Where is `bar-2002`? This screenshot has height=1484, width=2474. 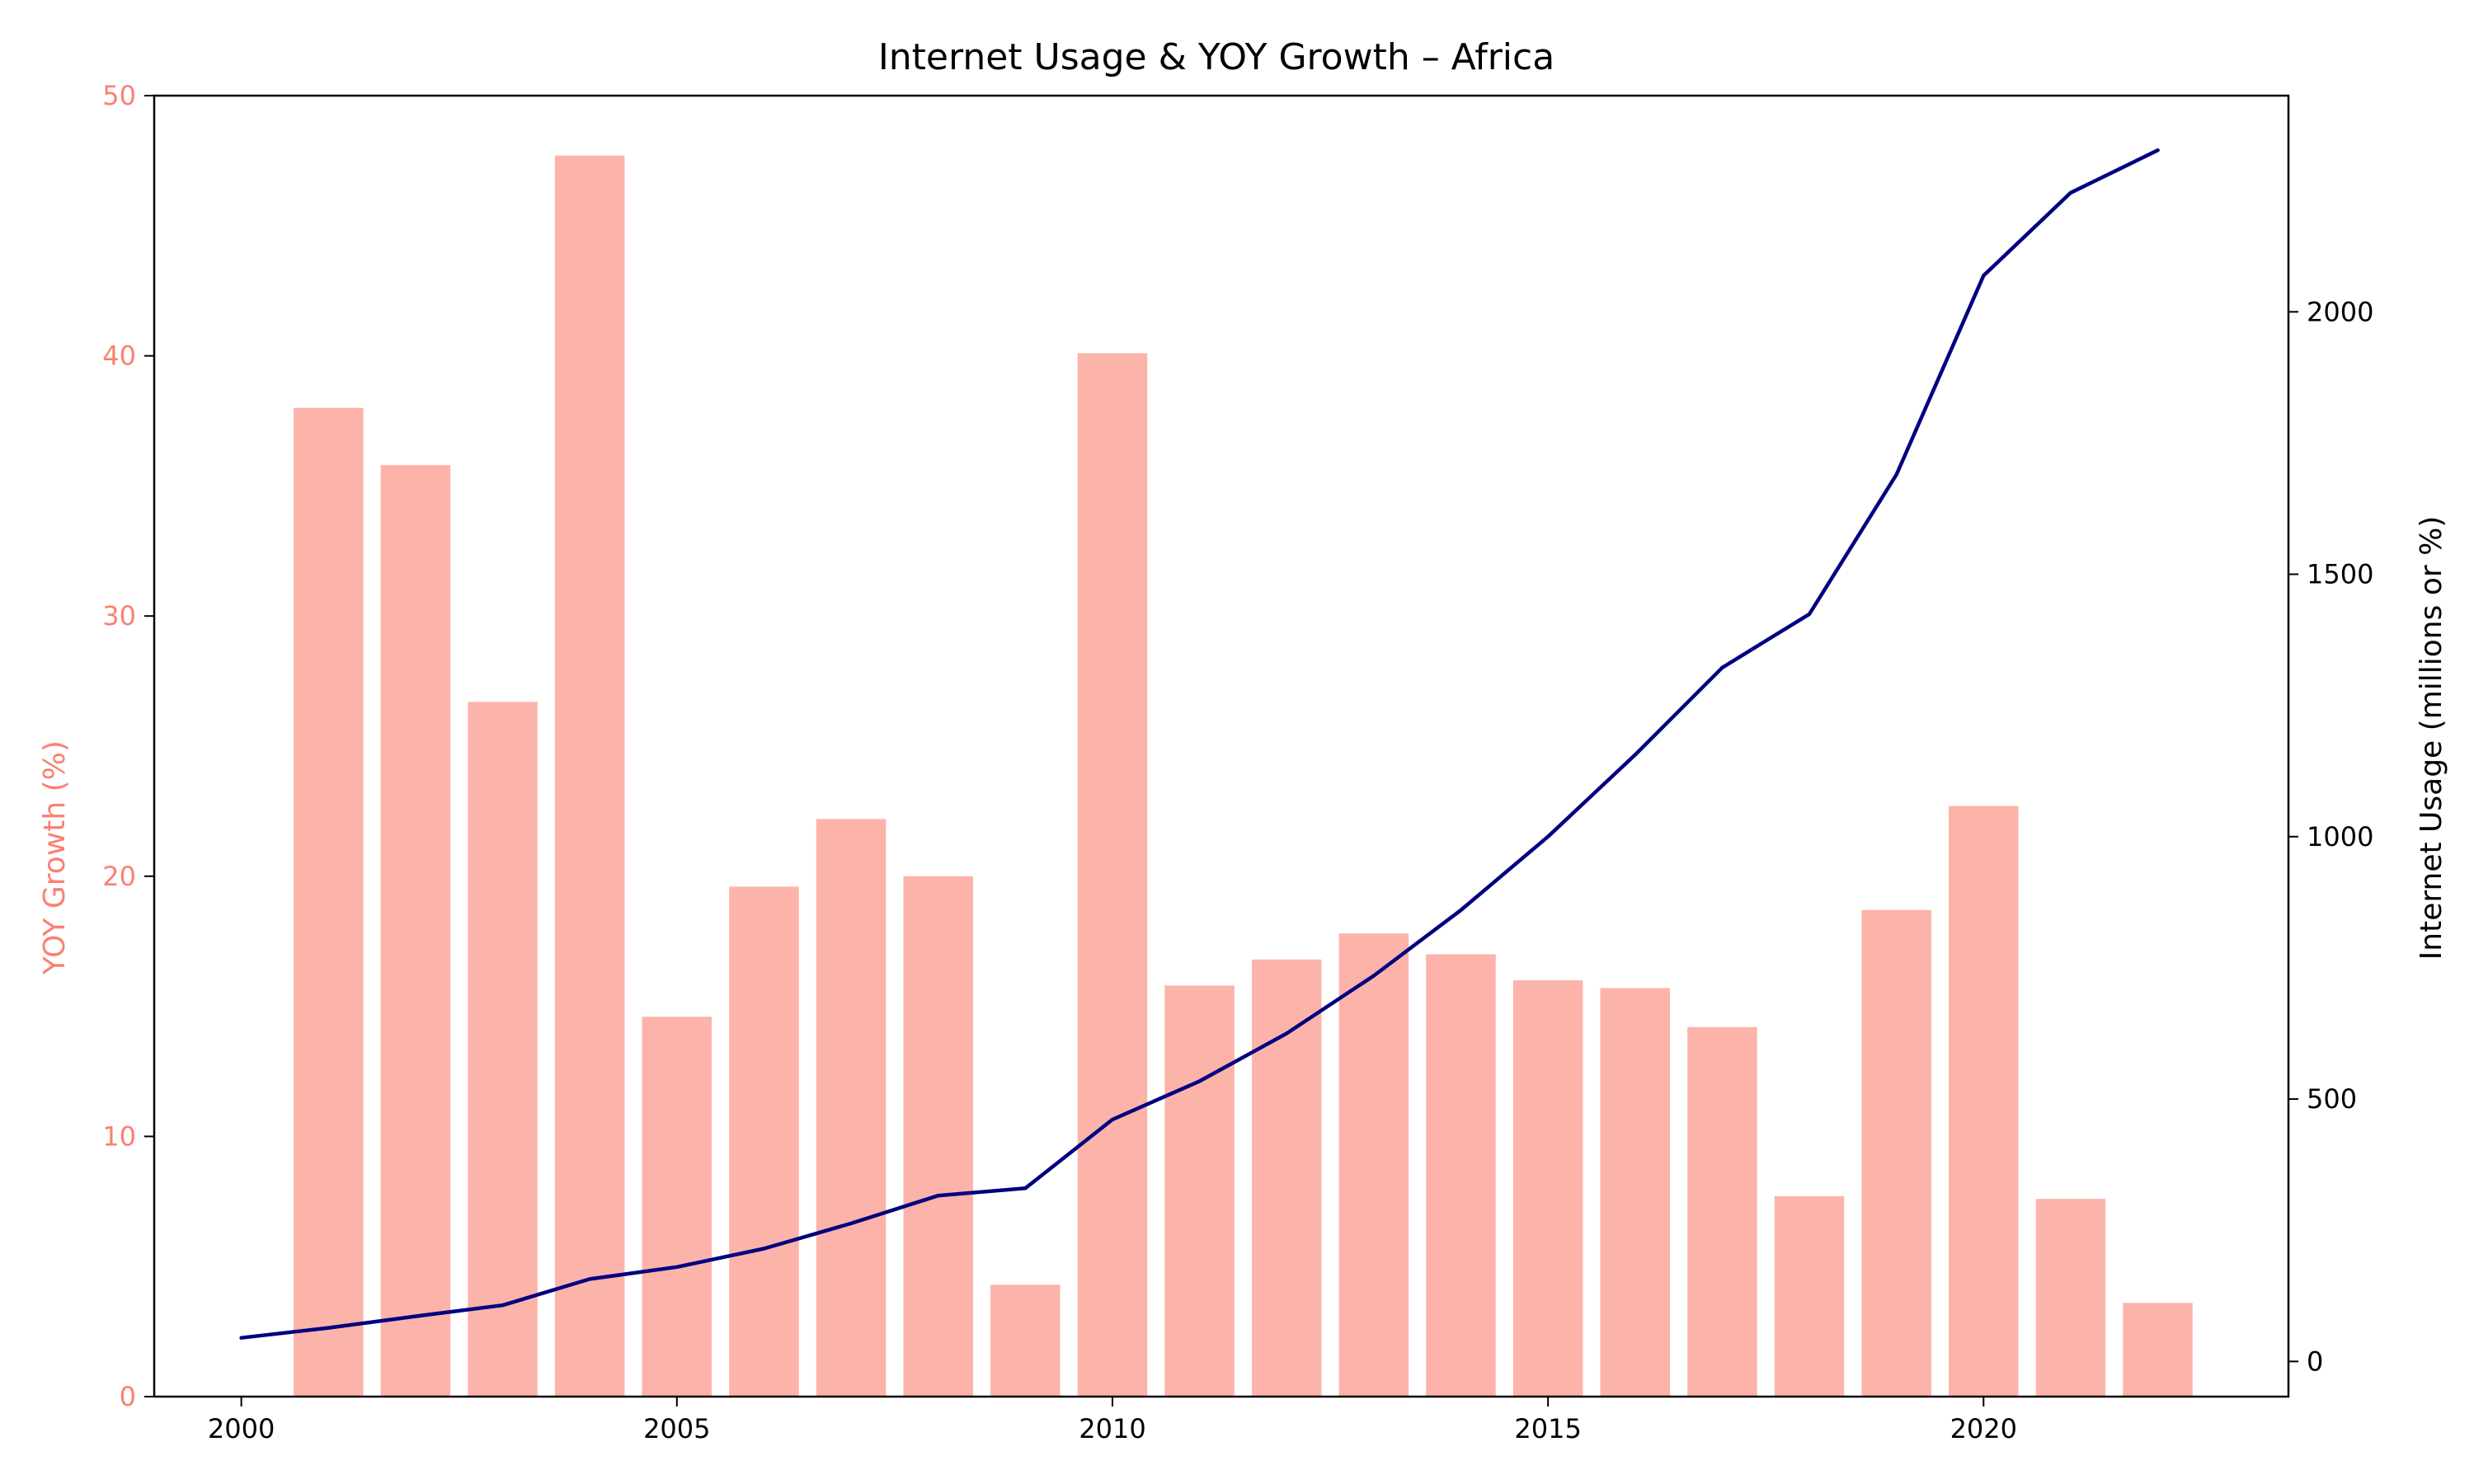 bar-2002 is located at coordinates (415, 931).